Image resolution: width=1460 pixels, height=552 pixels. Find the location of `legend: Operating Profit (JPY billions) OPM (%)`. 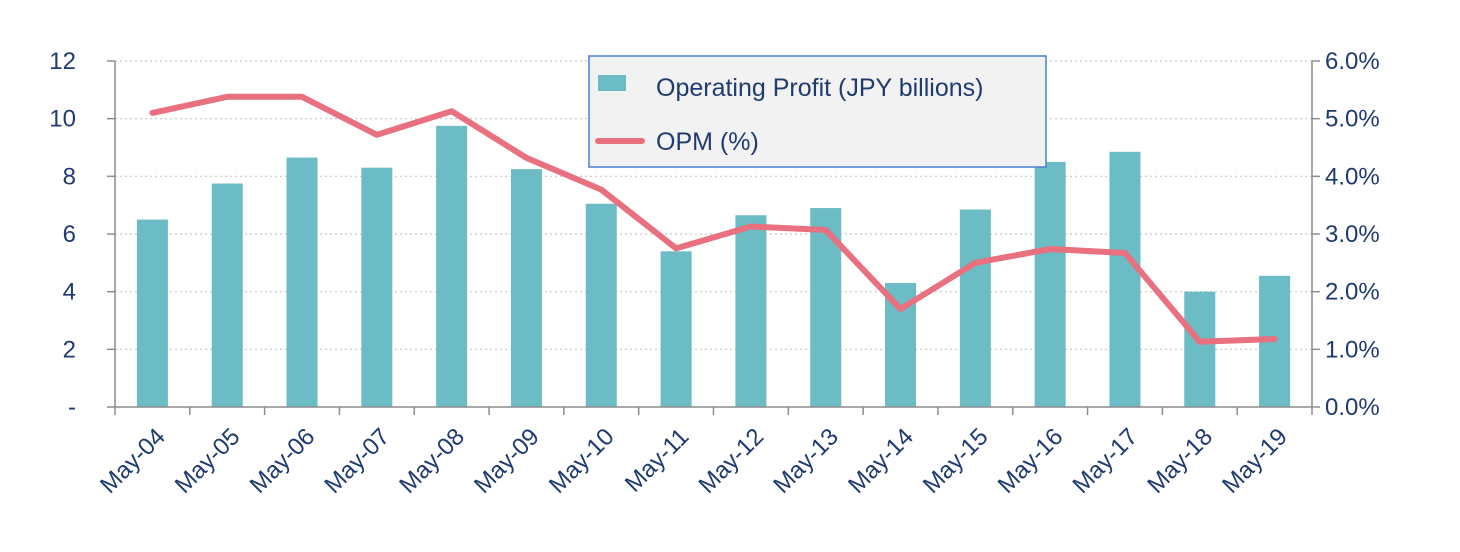

legend: Operating Profit (JPY billions) OPM (%) is located at coordinates (817, 111).